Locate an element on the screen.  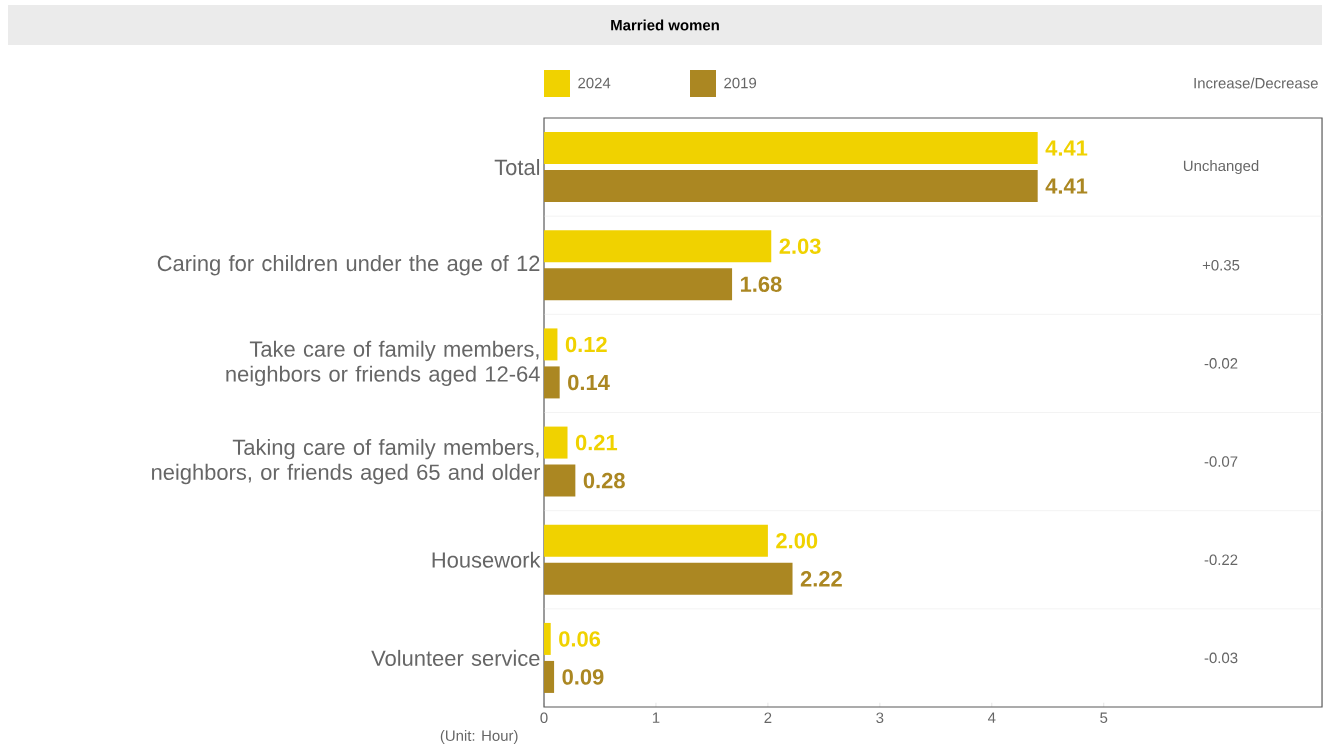
text: Increase/Decrease is located at coordinates (1256, 83).